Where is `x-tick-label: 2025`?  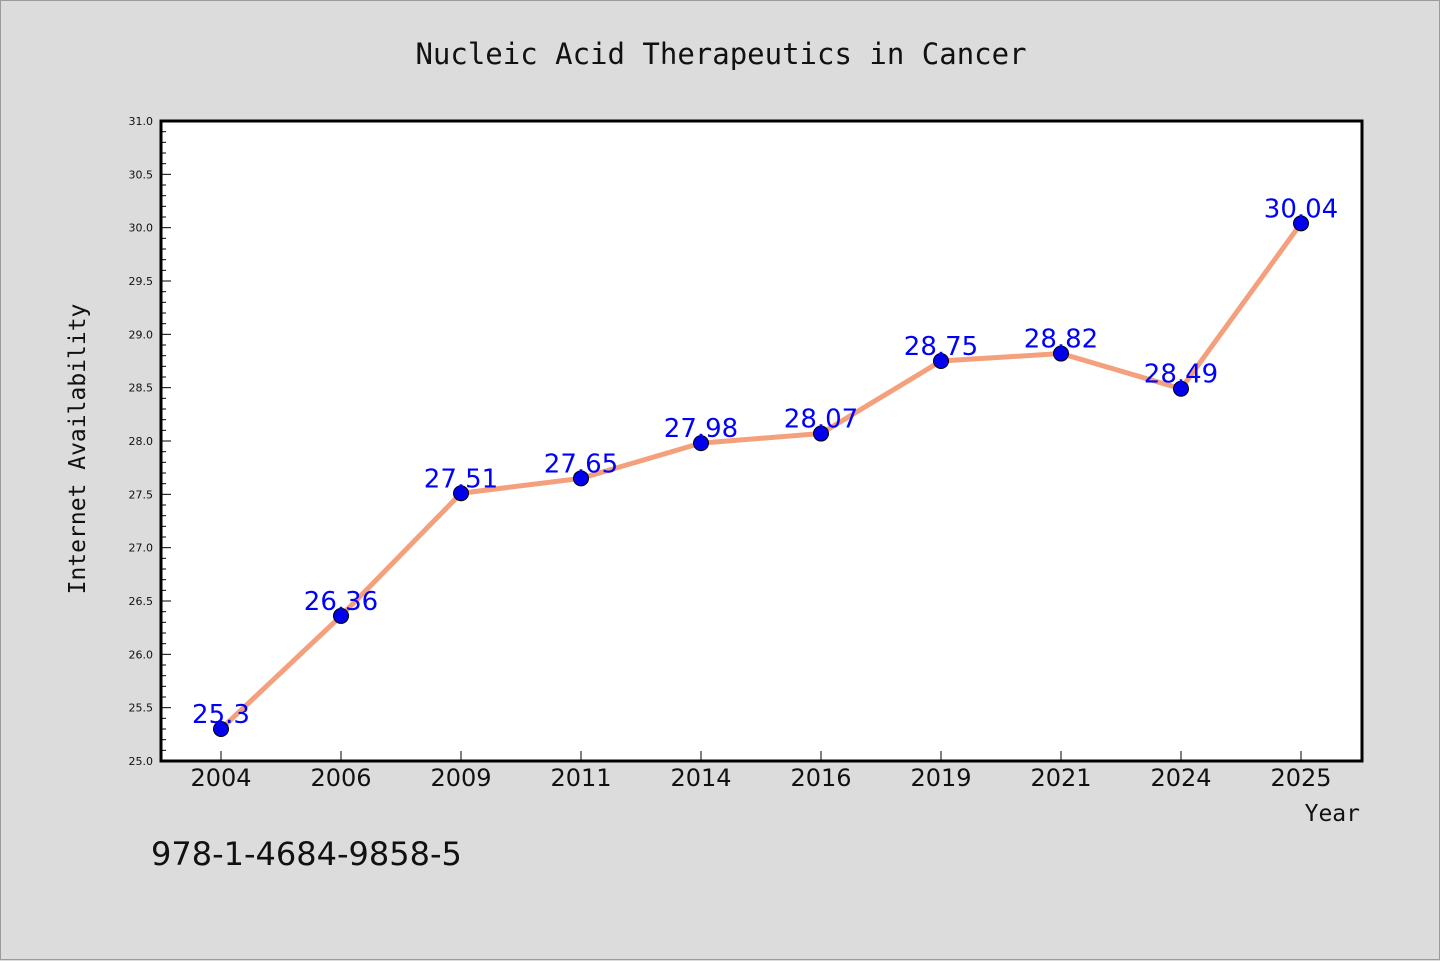
x-tick-label: 2025 is located at coordinates (1300, 778).